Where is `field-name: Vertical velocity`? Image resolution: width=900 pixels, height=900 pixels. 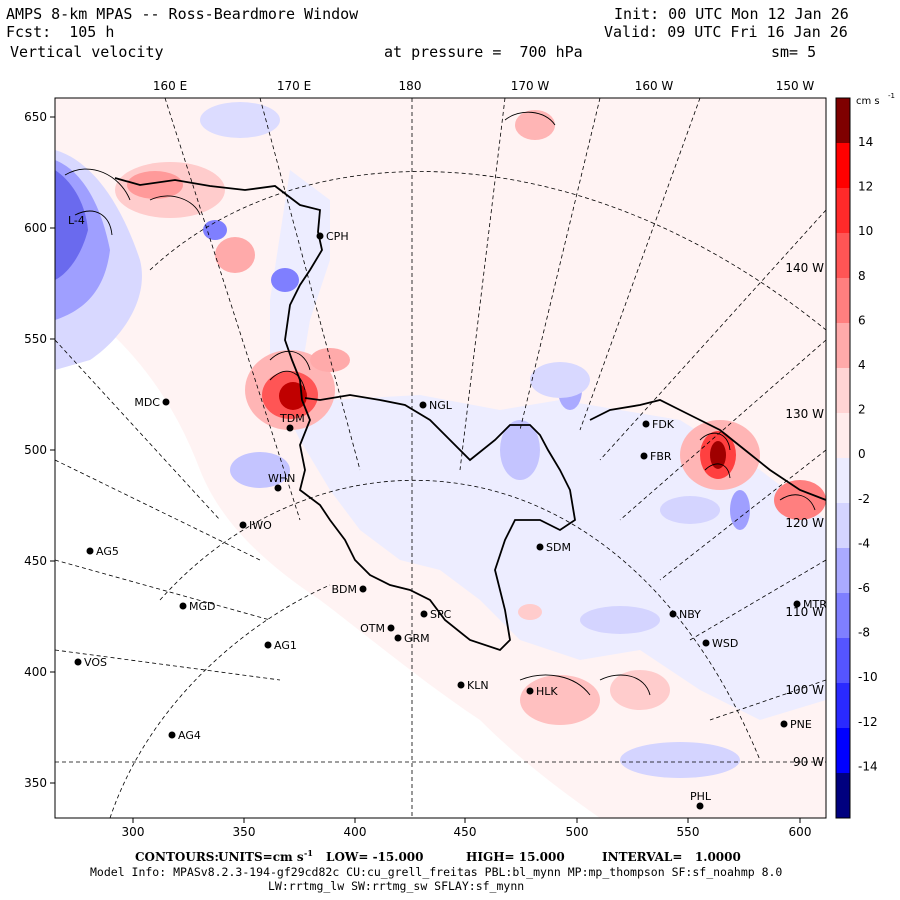
field-name: Vertical velocity is located at coordinates (87, 52).